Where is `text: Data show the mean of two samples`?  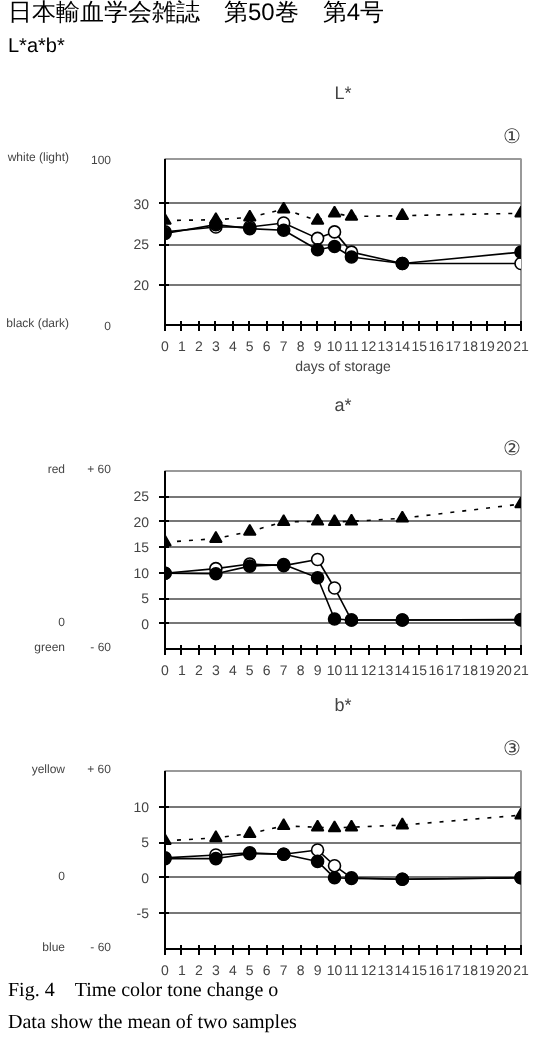 text: Data show the mean of two samples is located at coordinates (152, 1023).